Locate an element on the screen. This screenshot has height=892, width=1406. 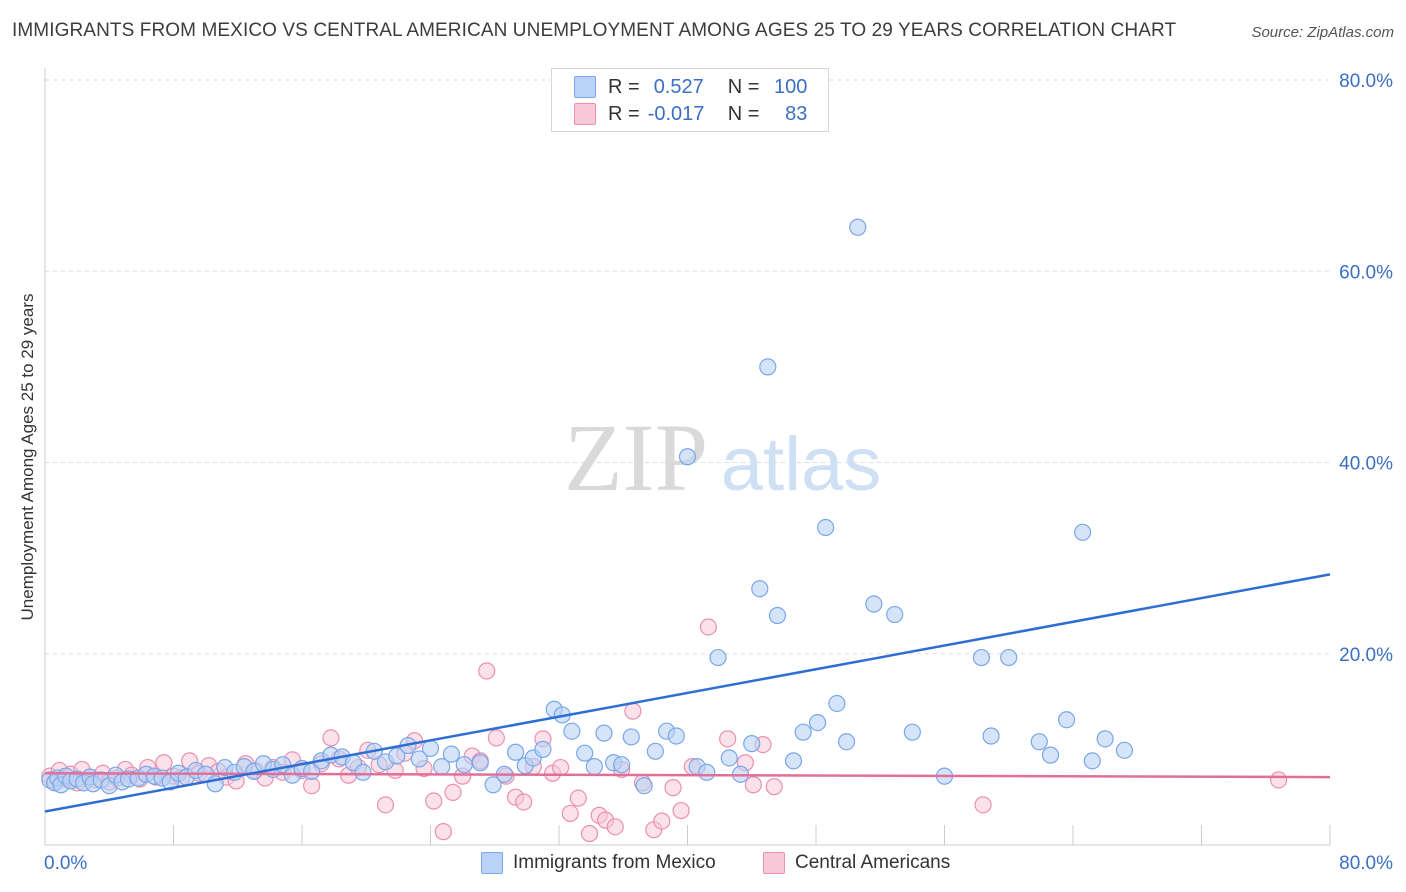
legend-row-central-americans: R = -0.017 N = 83 is located at coordinates (690, 114).